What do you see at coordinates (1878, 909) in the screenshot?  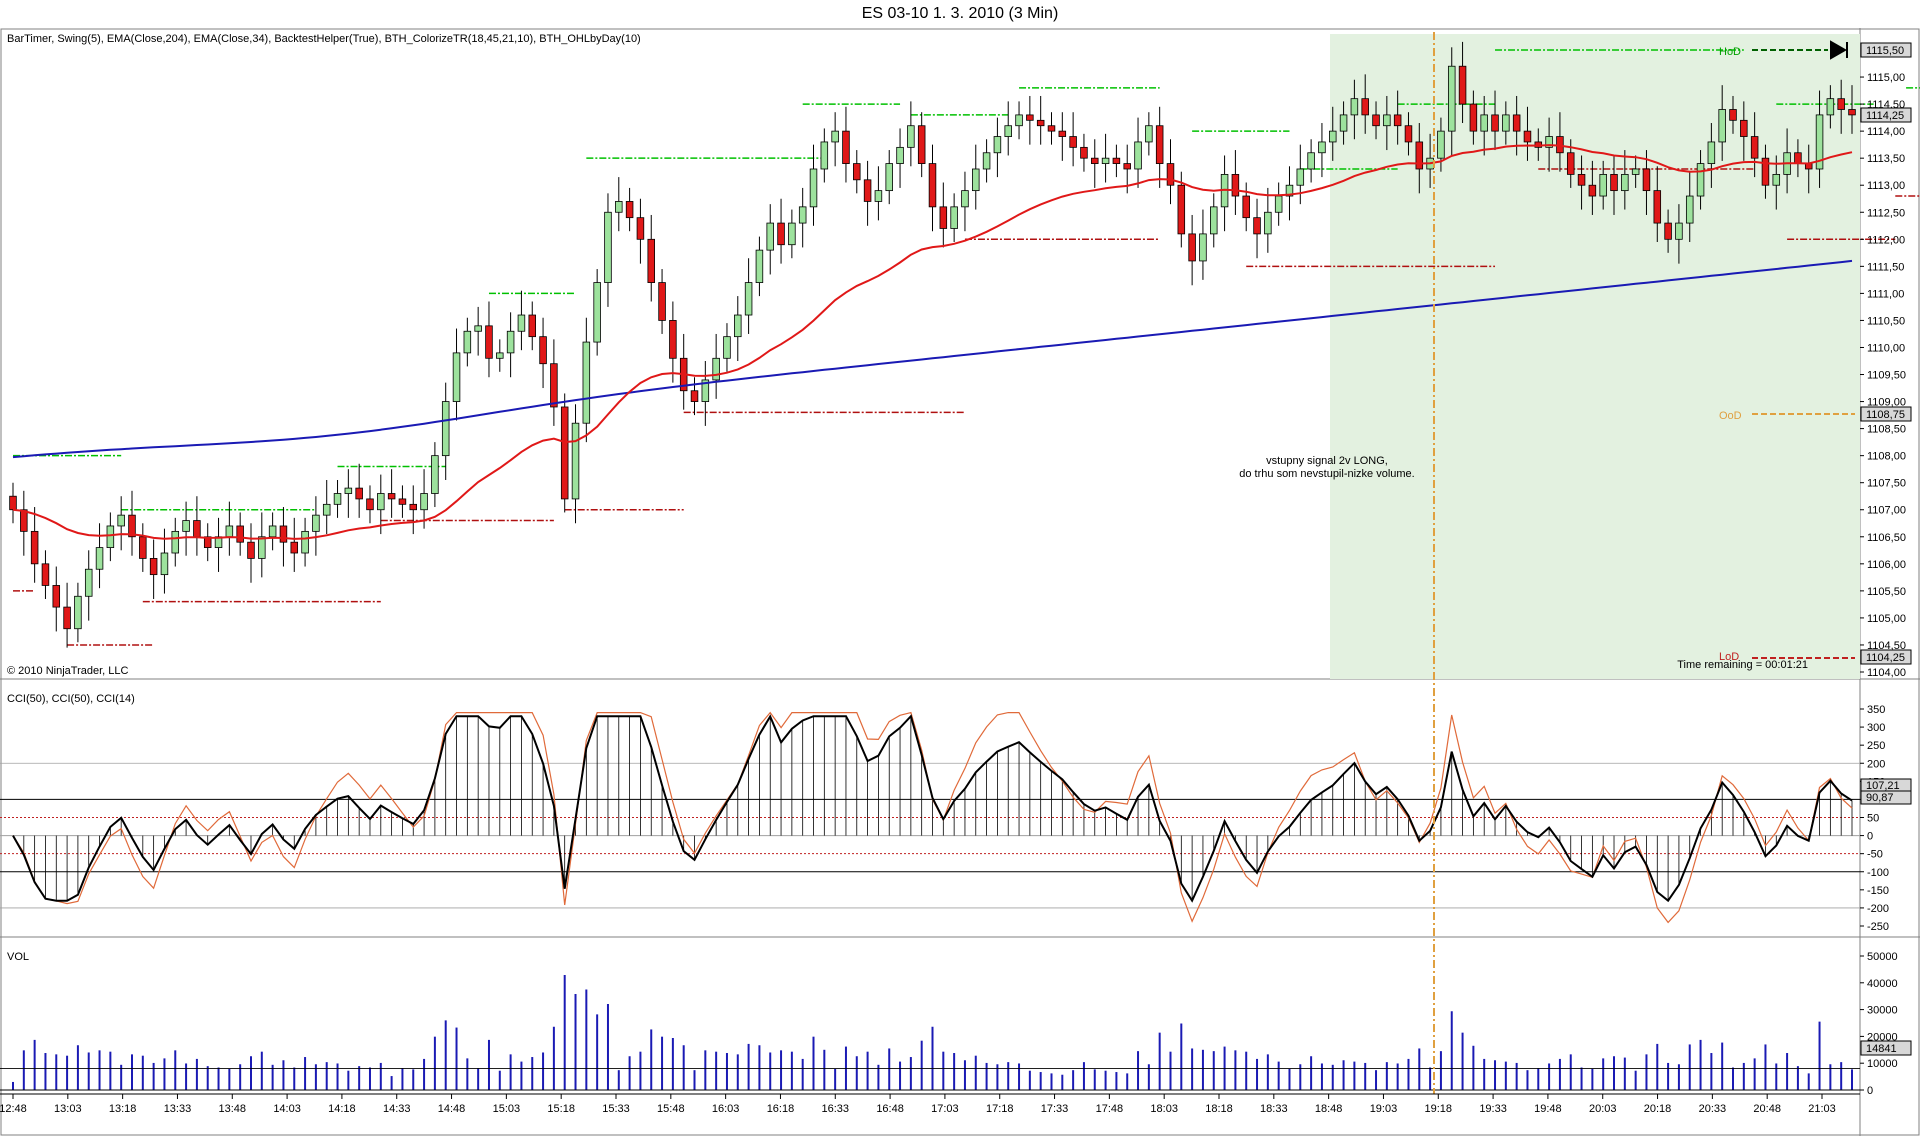 I see `cci-tick-label: -200` at bounding box center [1878, 909].